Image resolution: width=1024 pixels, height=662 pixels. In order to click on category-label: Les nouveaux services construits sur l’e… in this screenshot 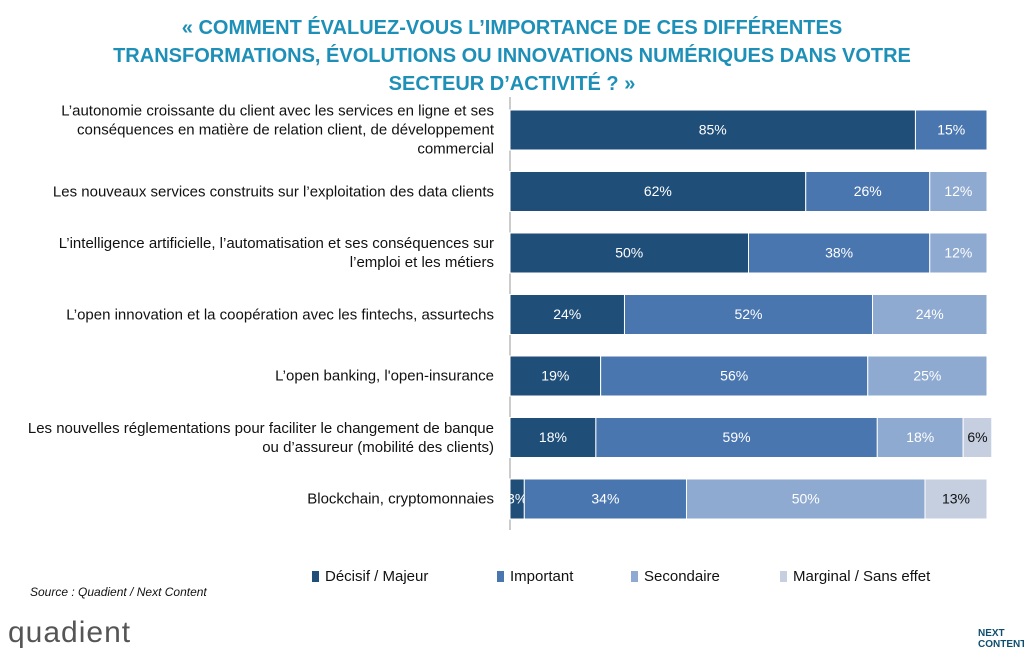, I will do `click(273, 191)`.